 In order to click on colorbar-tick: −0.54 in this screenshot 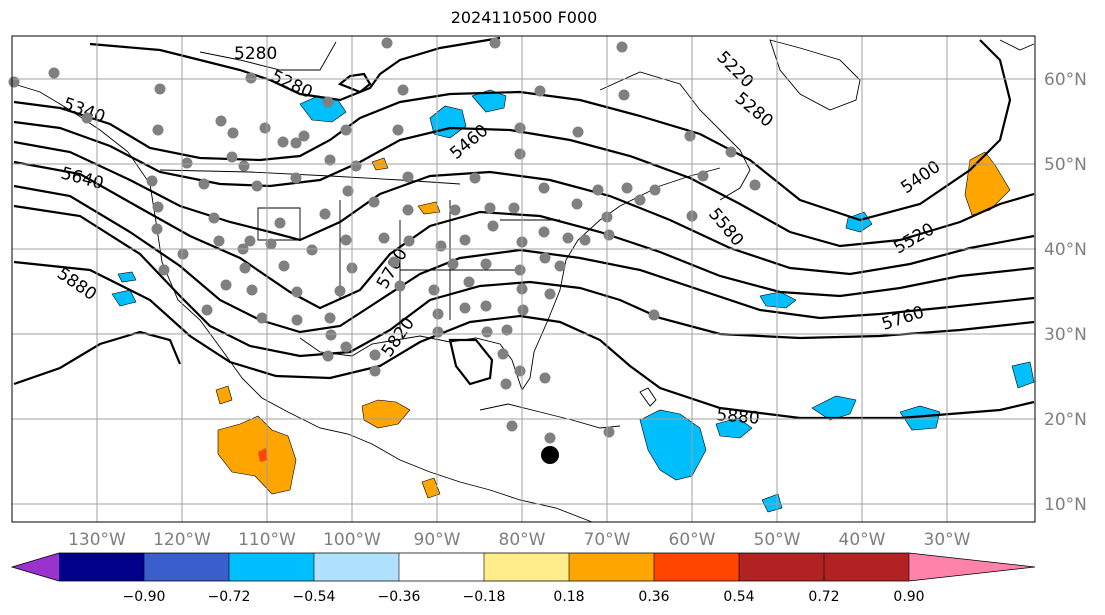, I will do `click(314, 597)`.